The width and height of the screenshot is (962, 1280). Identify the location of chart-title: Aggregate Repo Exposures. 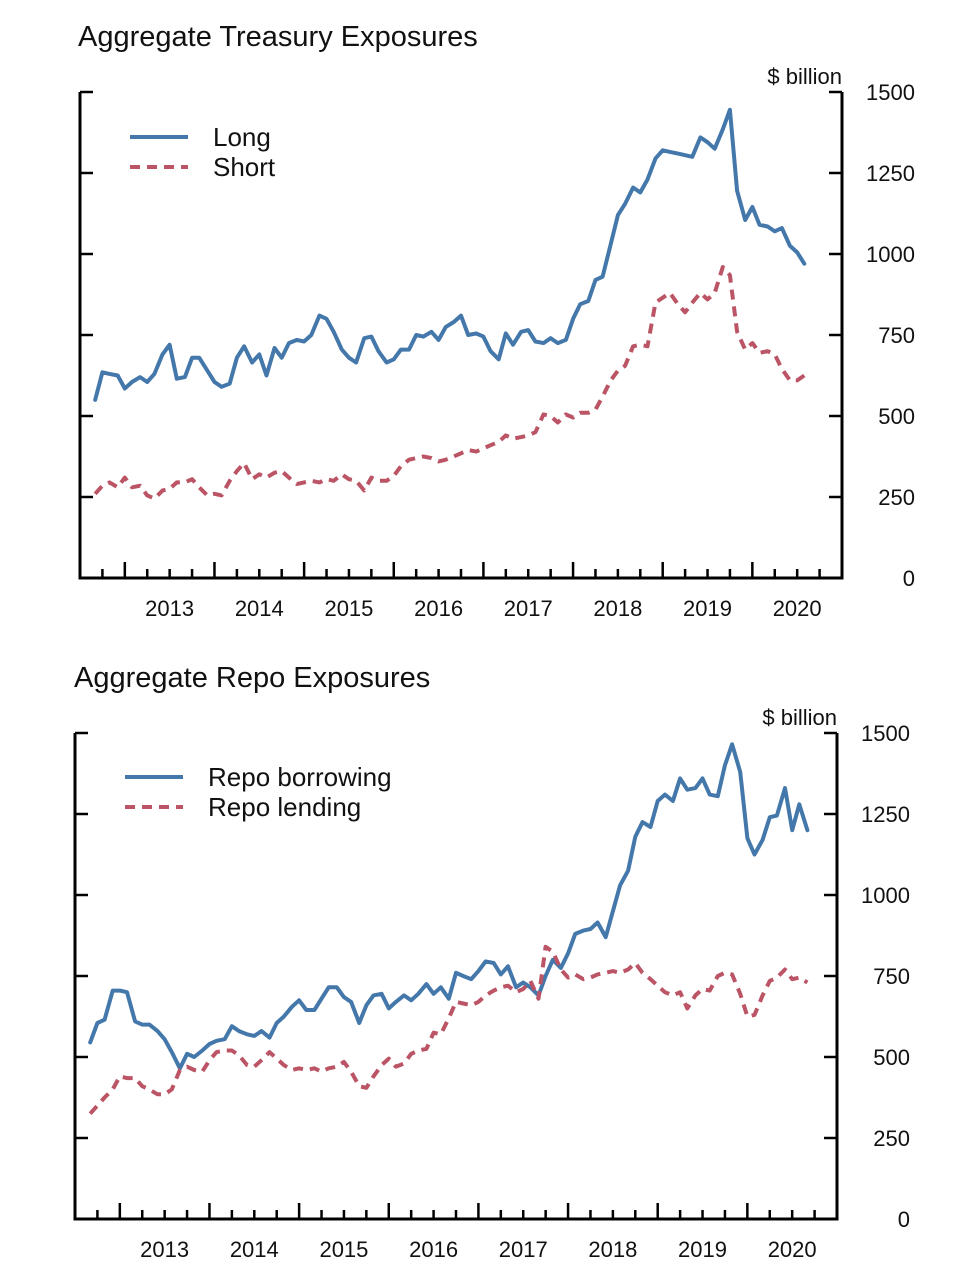
(252, 678).